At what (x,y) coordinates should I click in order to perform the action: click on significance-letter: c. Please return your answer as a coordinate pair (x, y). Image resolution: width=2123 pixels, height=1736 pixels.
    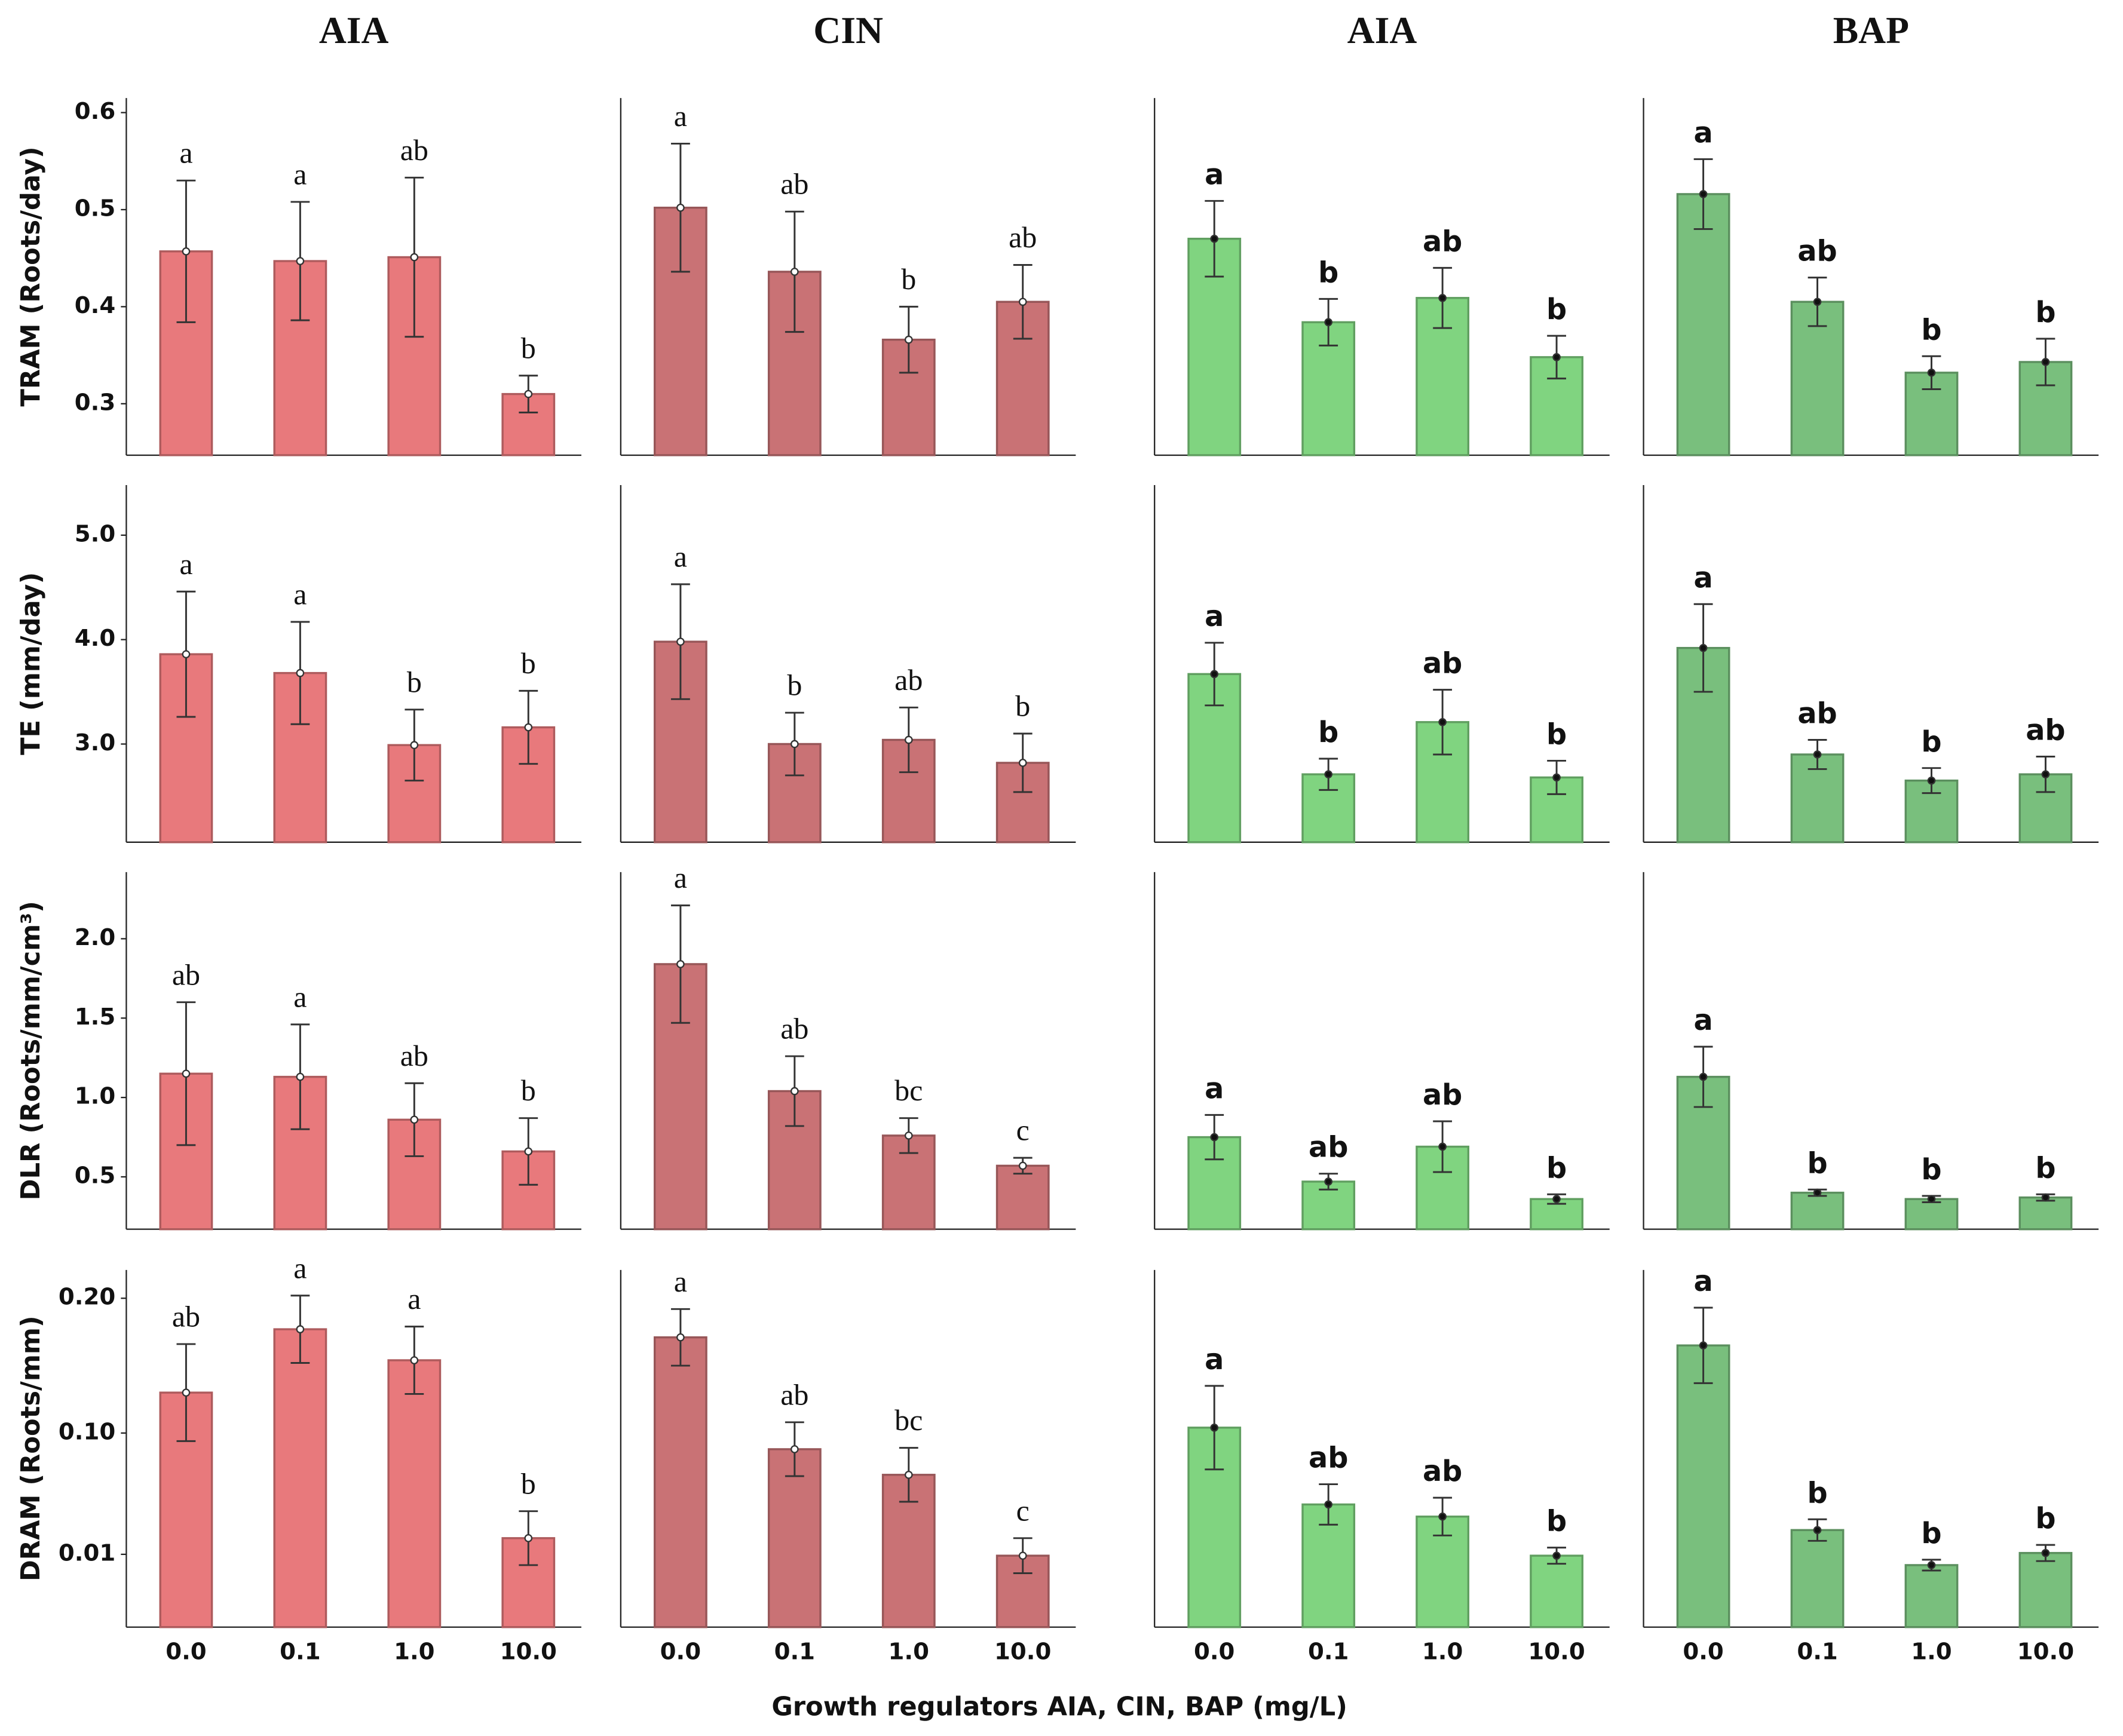
    Looking at the image, I should click on (1023, 1510).